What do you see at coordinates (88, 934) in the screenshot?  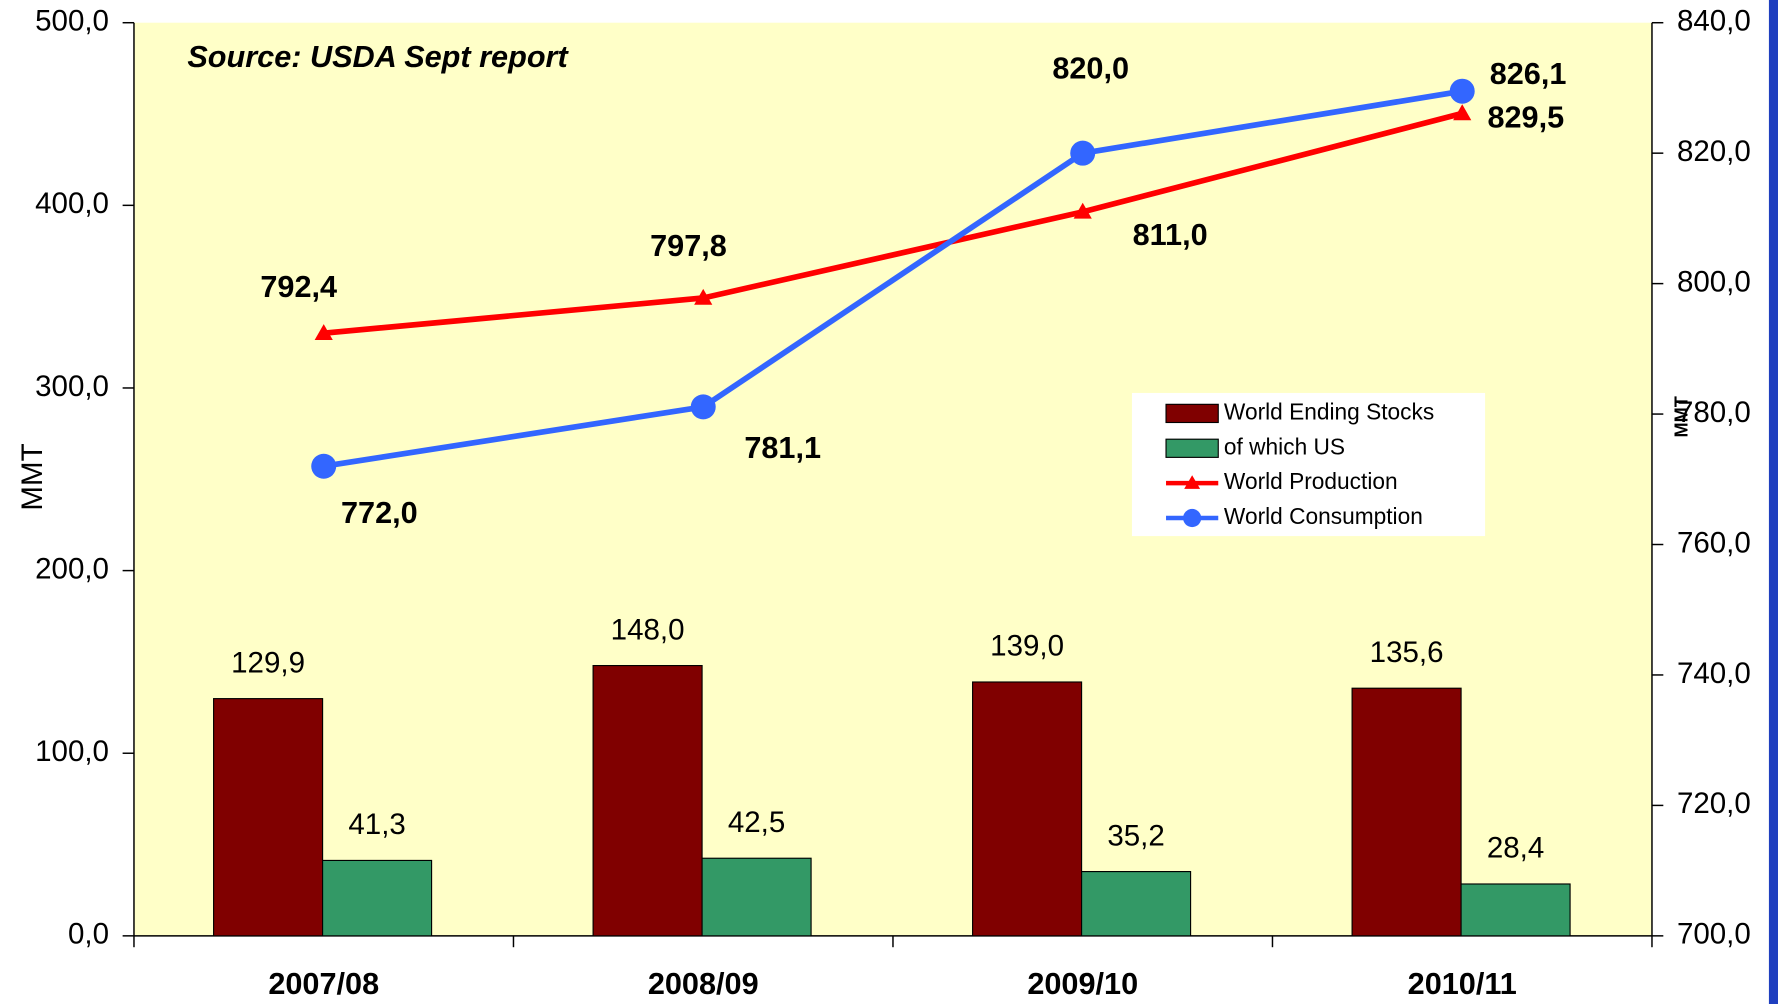 I see `y-tick-label: 0,0` at bounding box center [88, 934].